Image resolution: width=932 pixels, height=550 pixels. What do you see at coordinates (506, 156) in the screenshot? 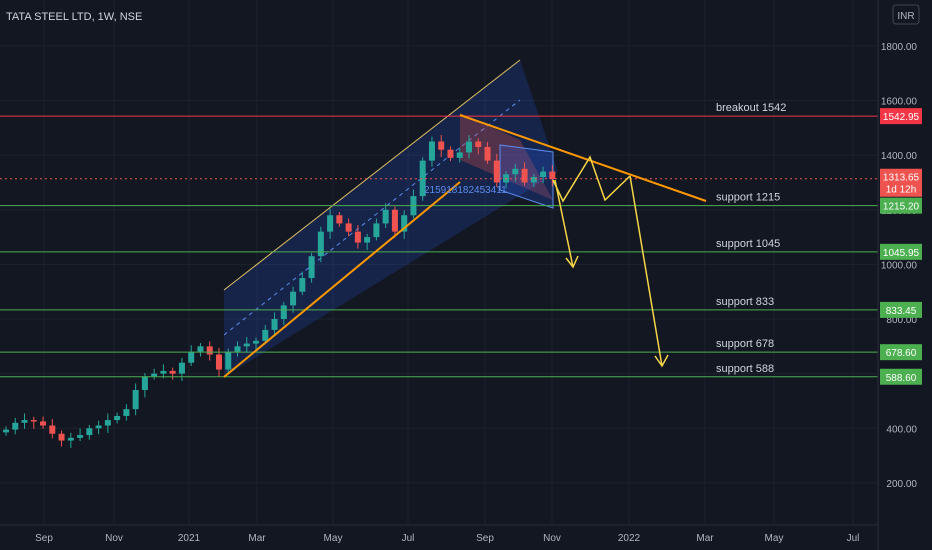
I see `flag-fill` at bounding box center [506, 156].